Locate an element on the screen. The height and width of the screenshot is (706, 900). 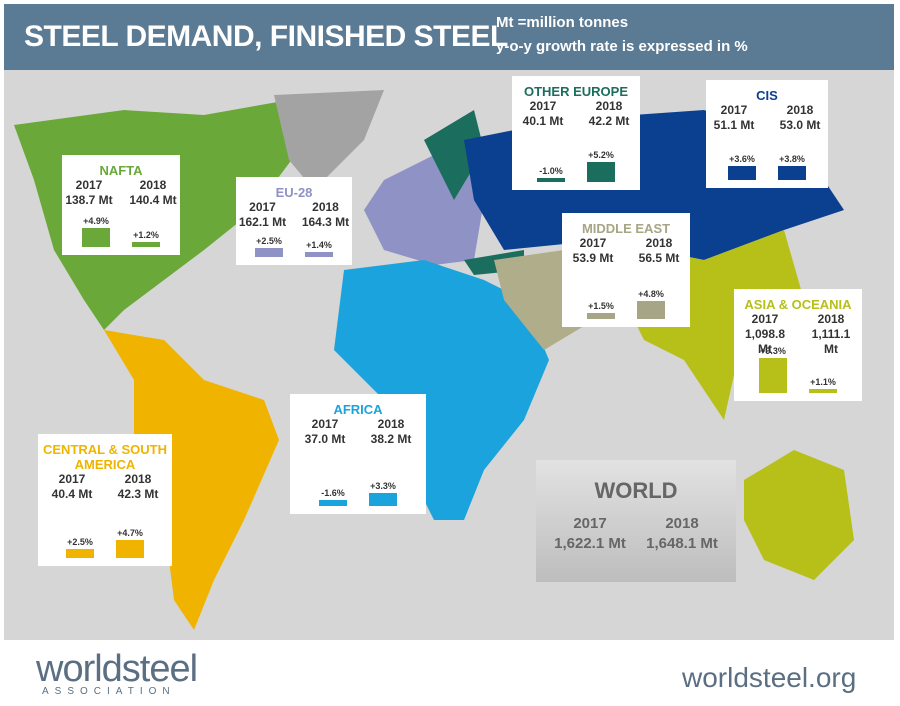
volume: 1,622.1 Mt is located at coordinates (590, 543).